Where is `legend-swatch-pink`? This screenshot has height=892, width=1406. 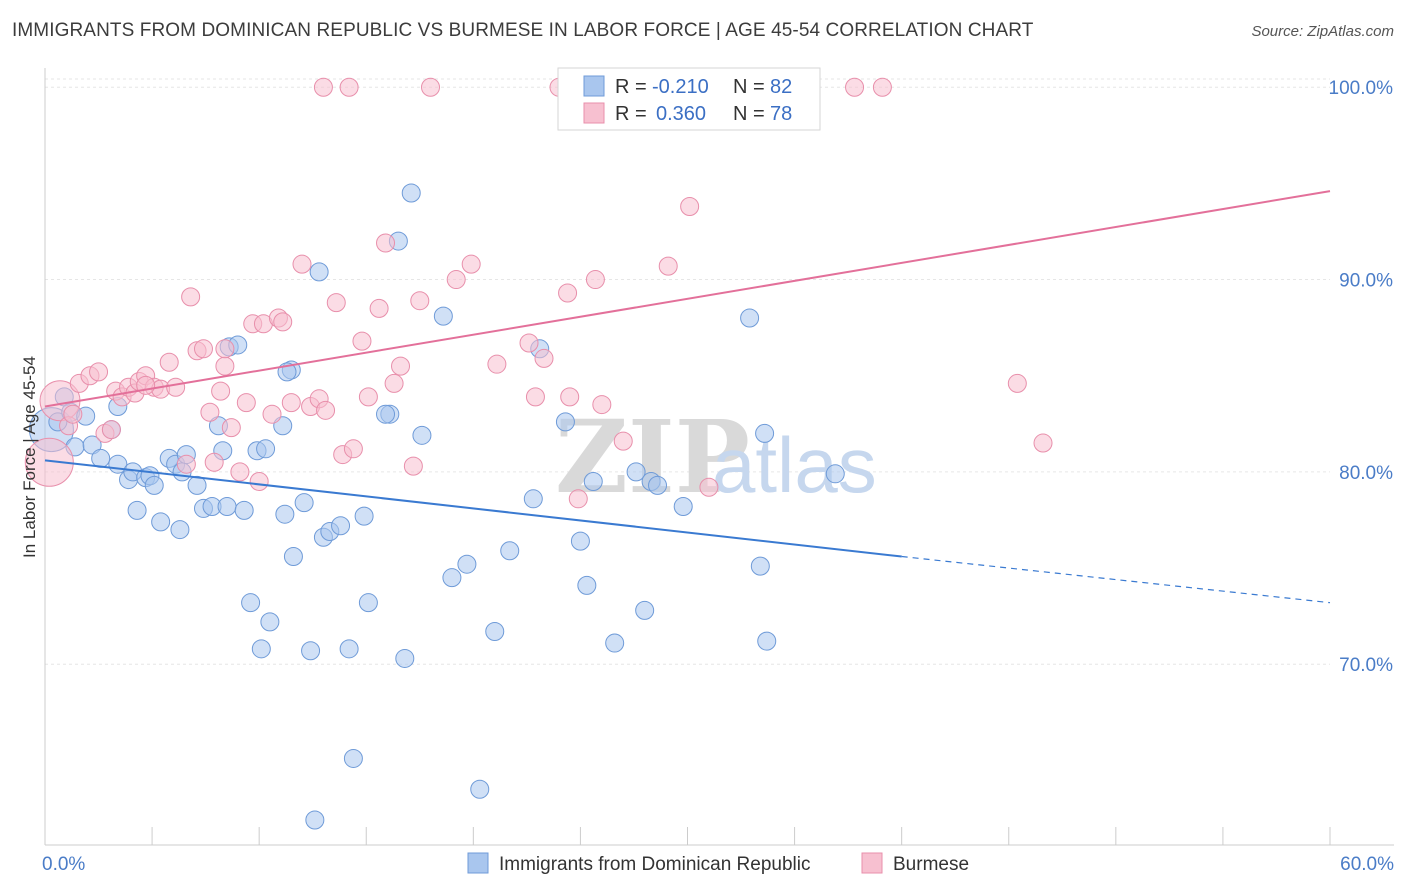
legend-swatch-pink is located at coordinates (594, 113).